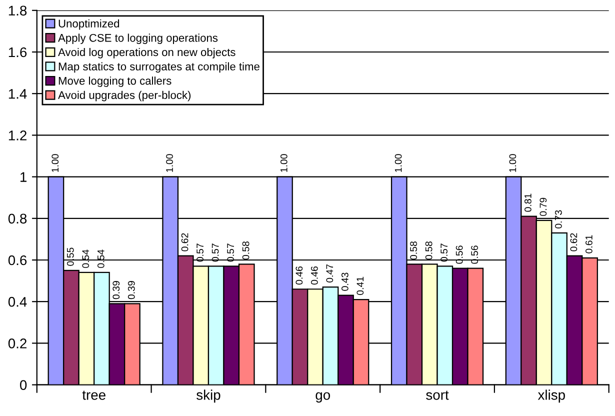 This screenshot has height=416, width=615. I want to click on data-label: 0.61, so click(589, 244).